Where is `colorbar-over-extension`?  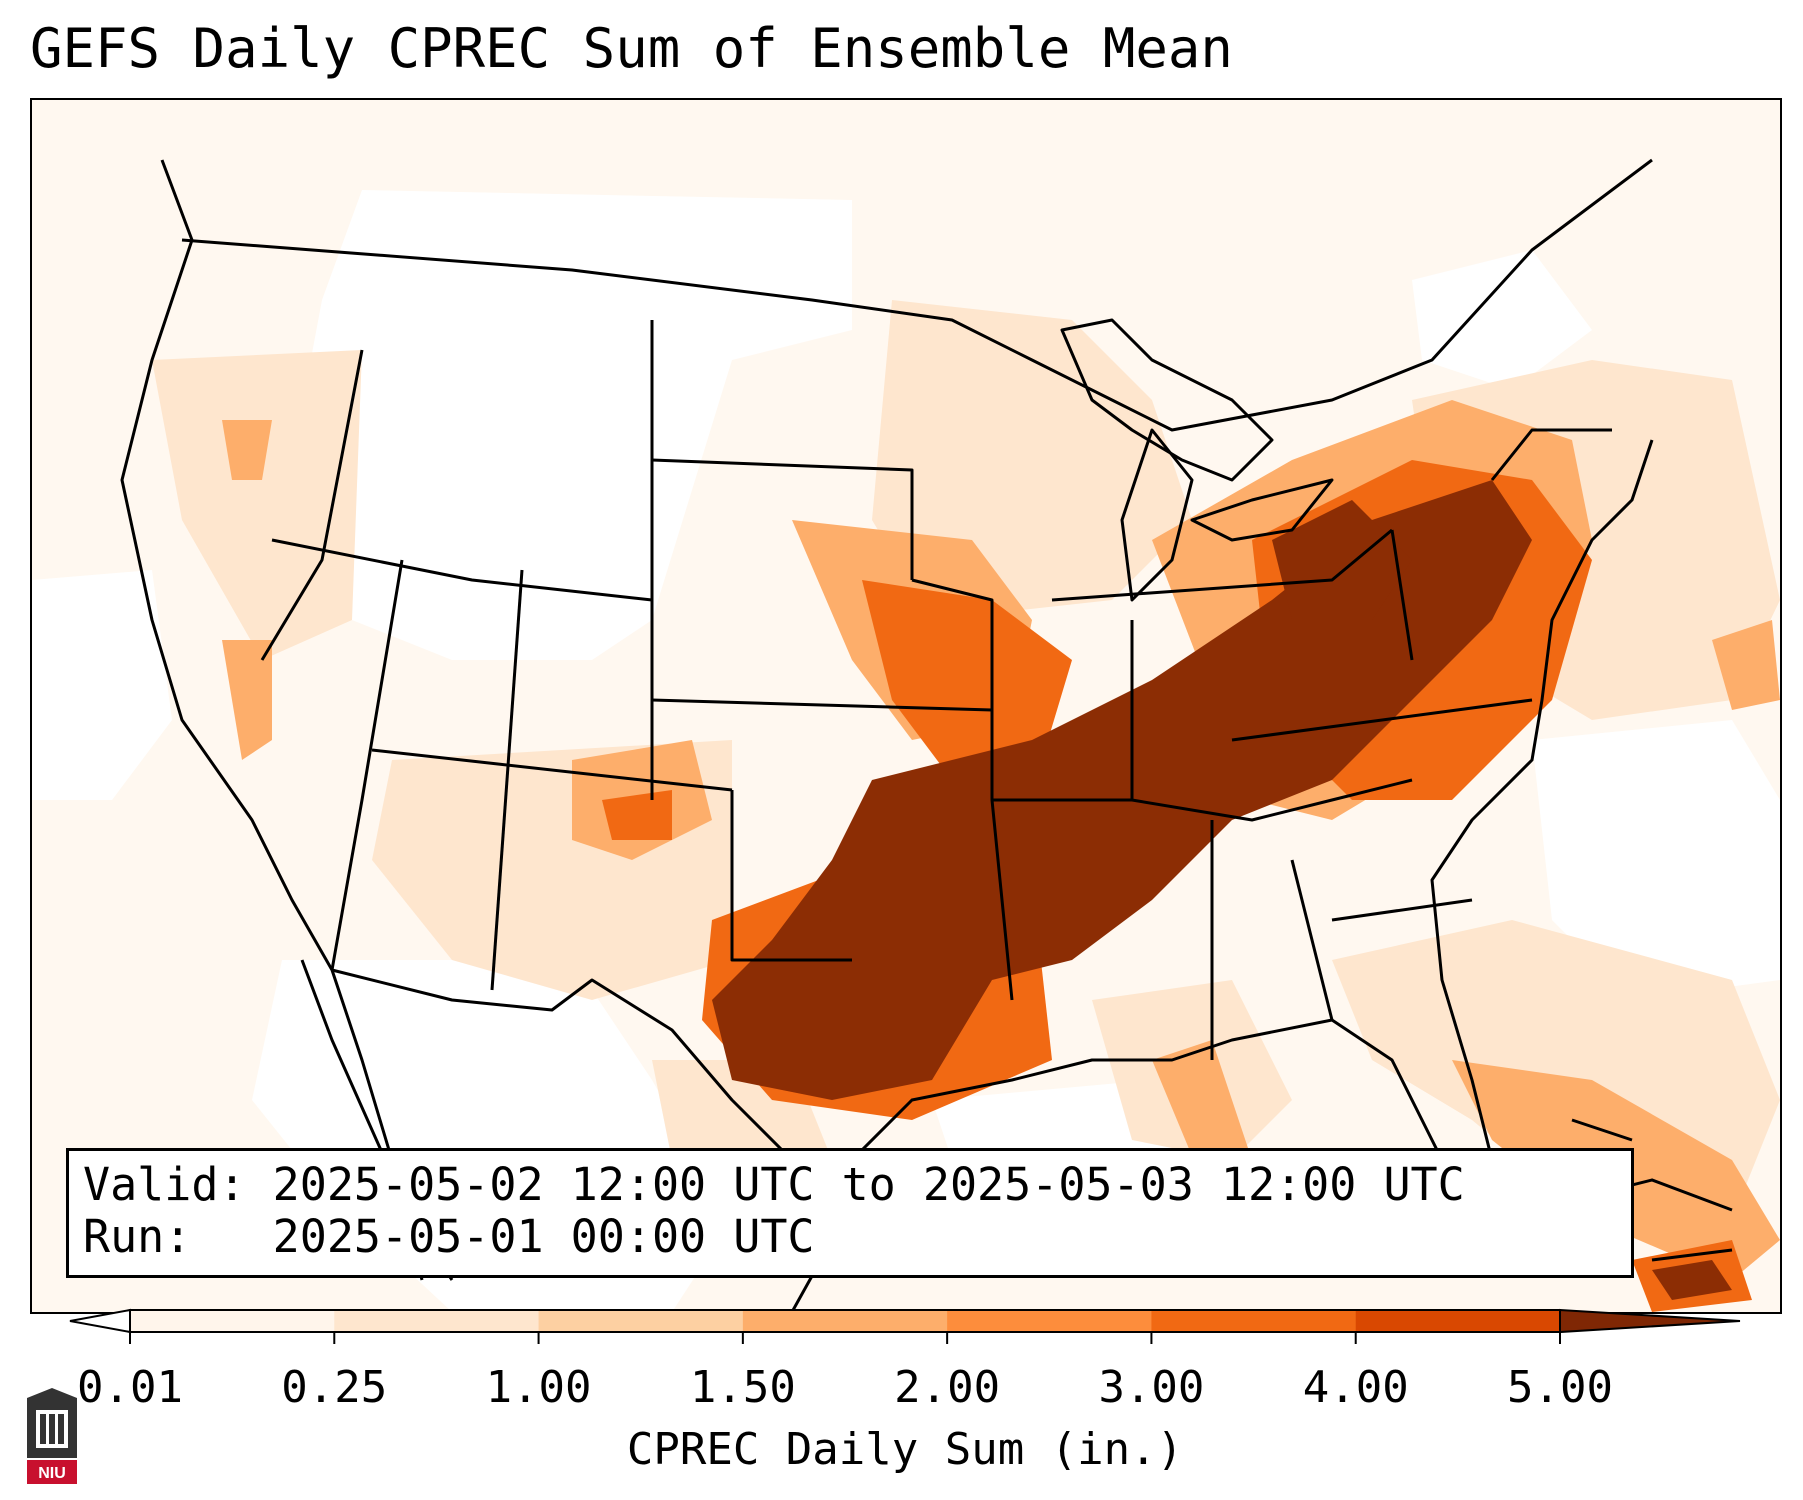
colorbar-over-extension is located at coordinates (1650, 1321).